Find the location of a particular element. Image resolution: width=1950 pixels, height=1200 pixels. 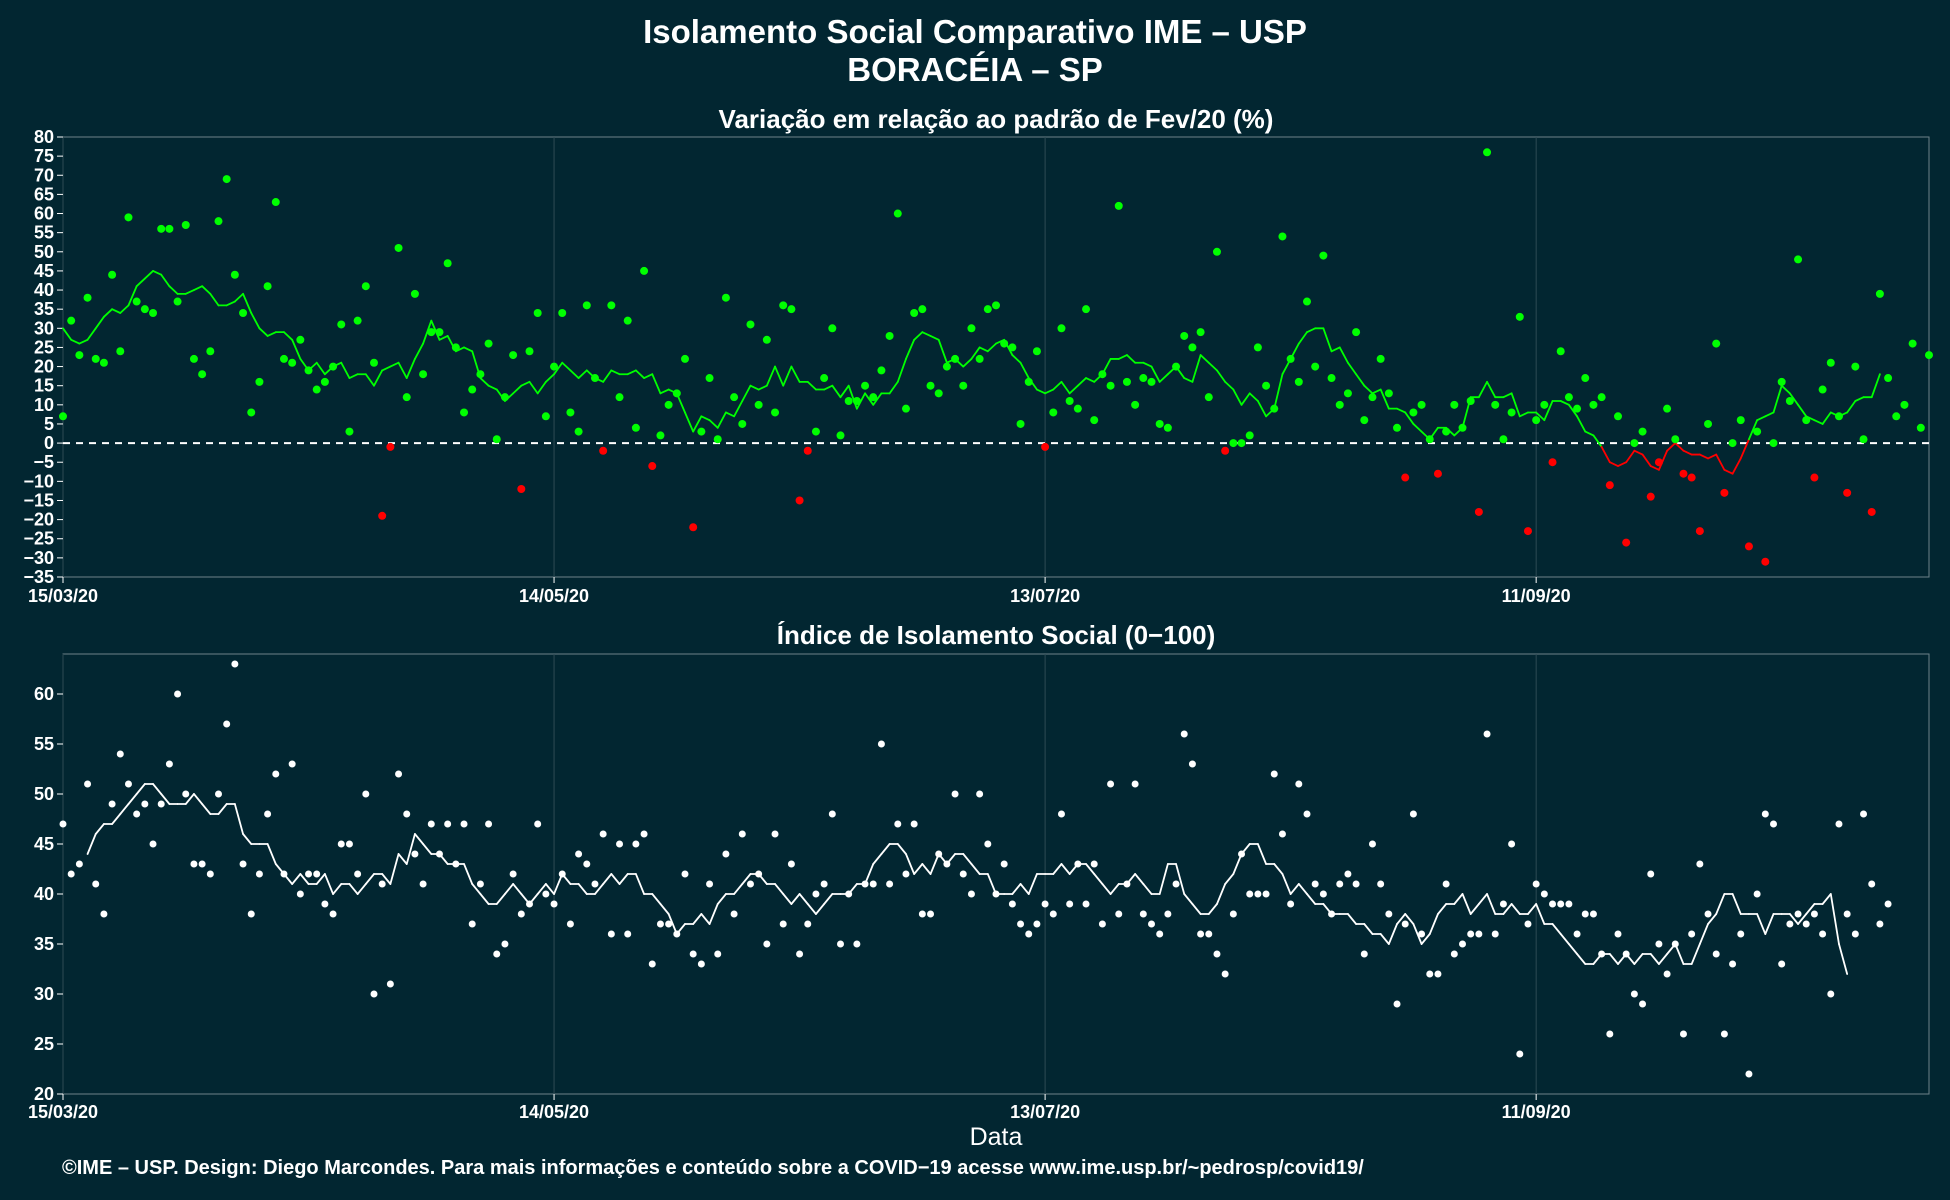

y-tick-label: 50 is located at coordinates (44, 794).